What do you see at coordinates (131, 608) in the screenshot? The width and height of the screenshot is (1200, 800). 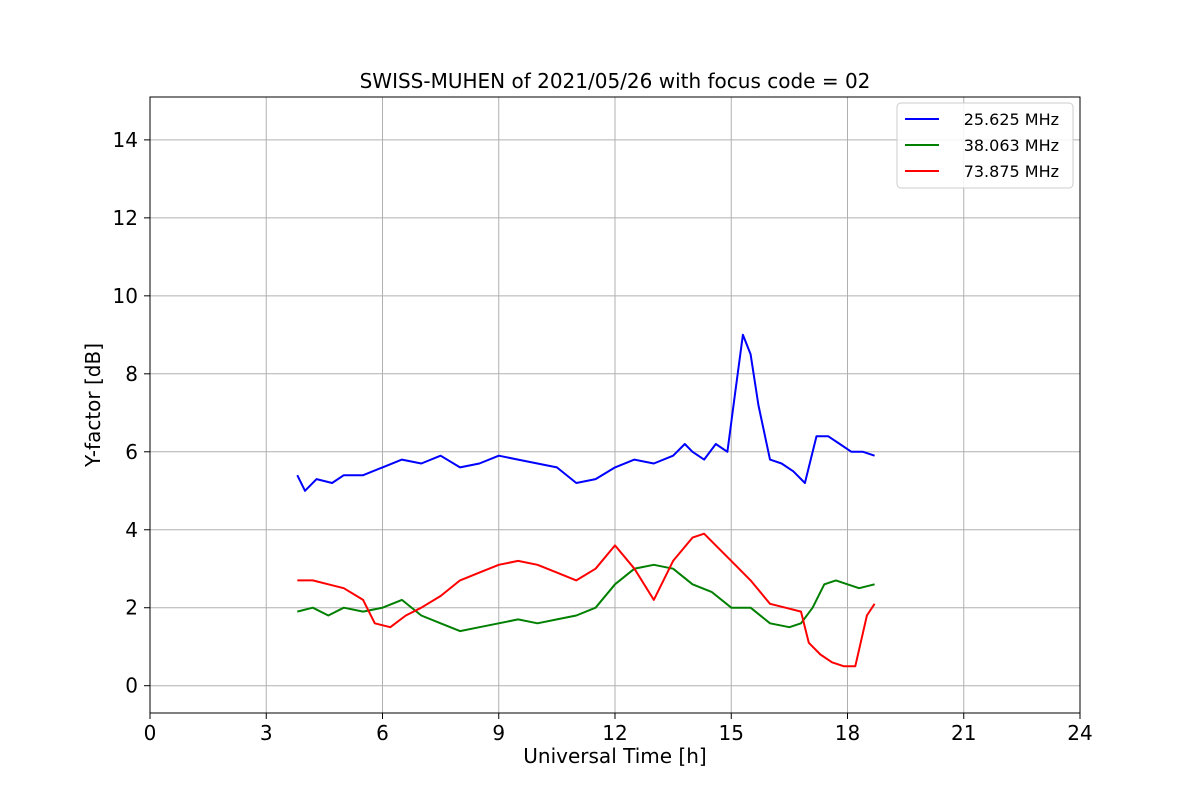 I see `y-tick-label: 2` at bounding box center [131, 608].